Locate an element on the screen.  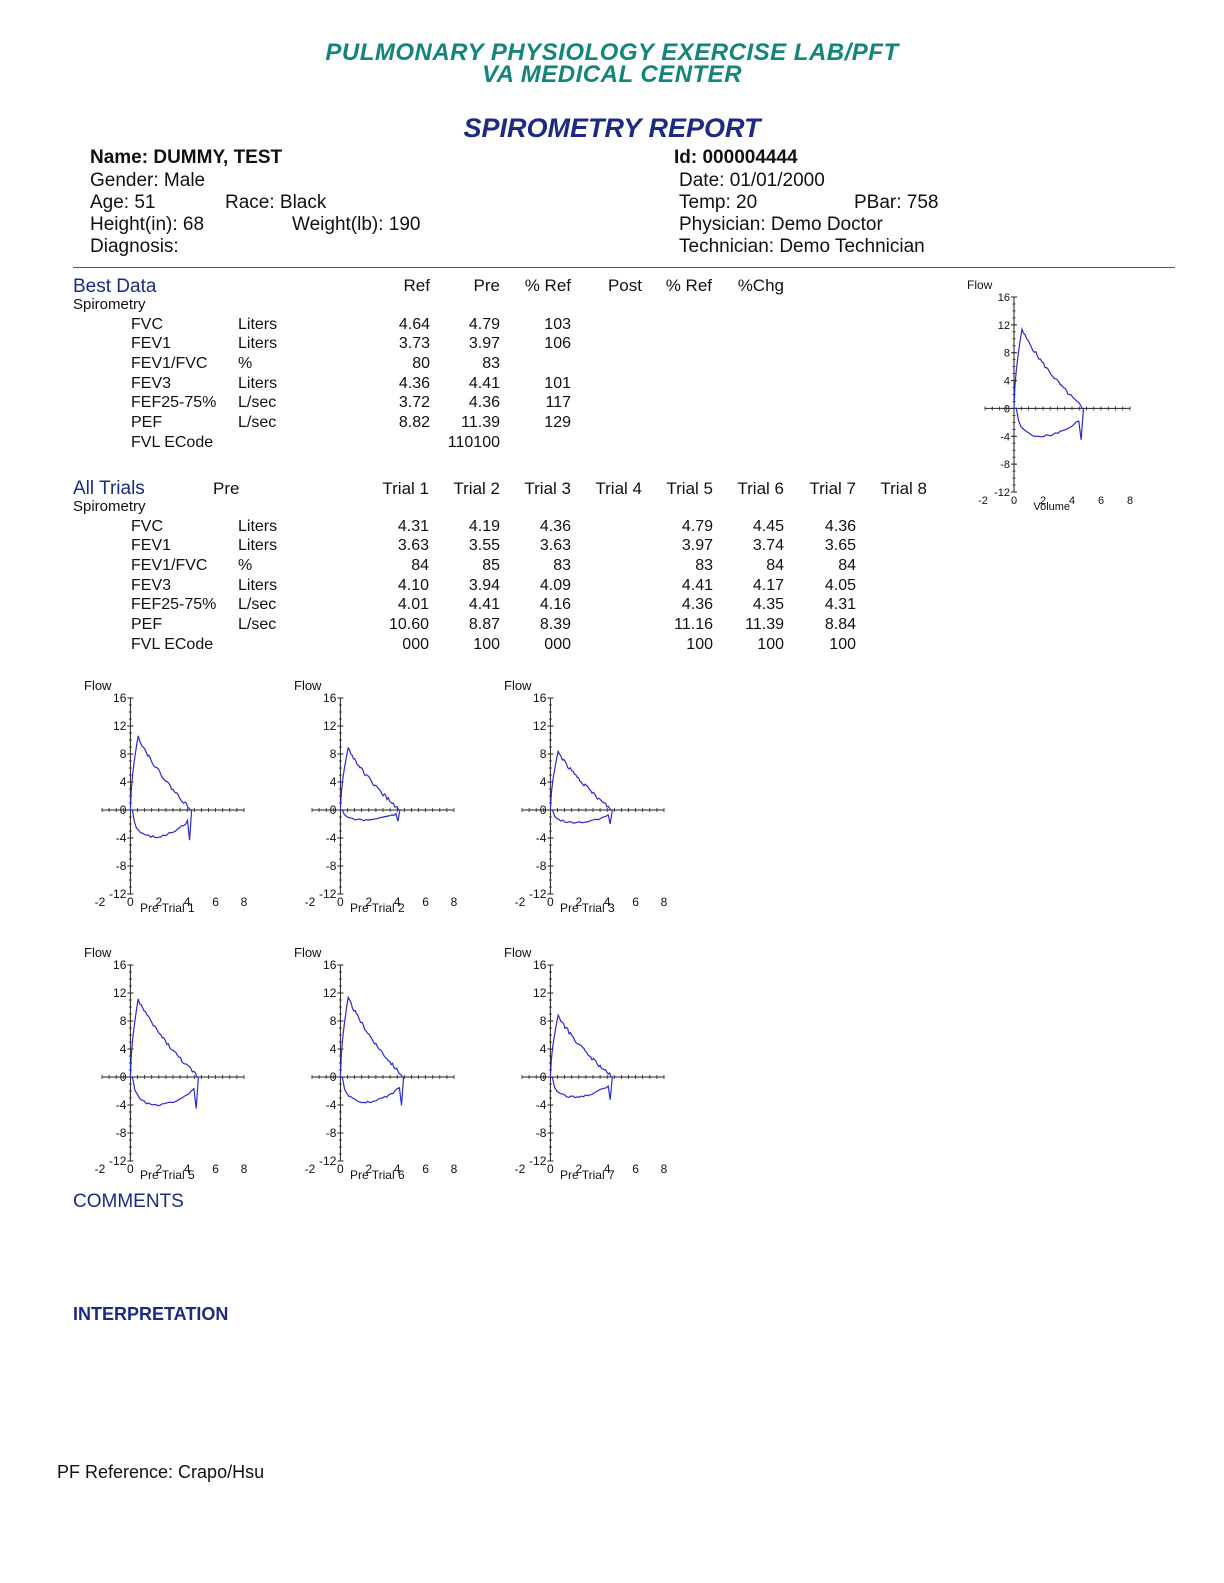
best-ref: 4.36 is located at coordinates (414, 383).